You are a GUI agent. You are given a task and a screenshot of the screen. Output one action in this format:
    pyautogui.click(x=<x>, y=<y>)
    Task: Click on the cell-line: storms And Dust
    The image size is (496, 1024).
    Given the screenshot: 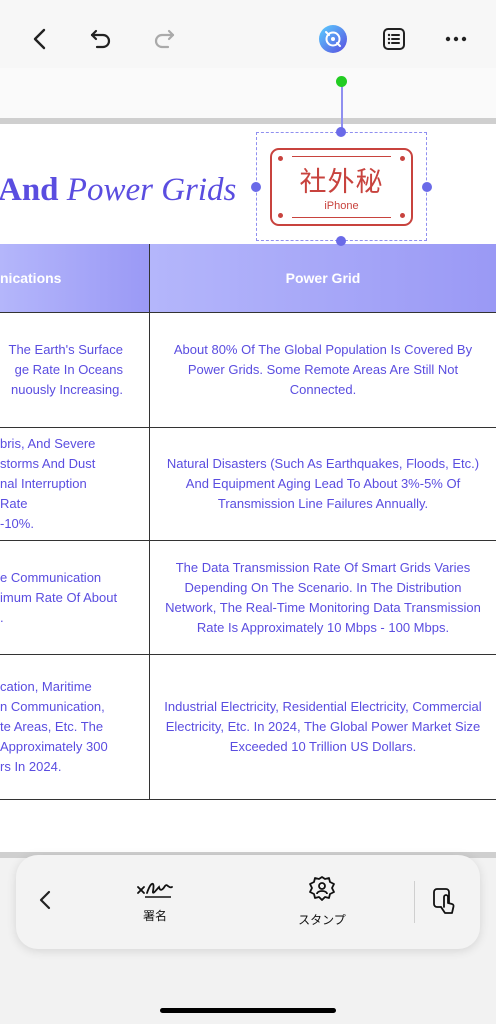 What is the action you would take?
    pyautogui.click(x=48, y=463)
    